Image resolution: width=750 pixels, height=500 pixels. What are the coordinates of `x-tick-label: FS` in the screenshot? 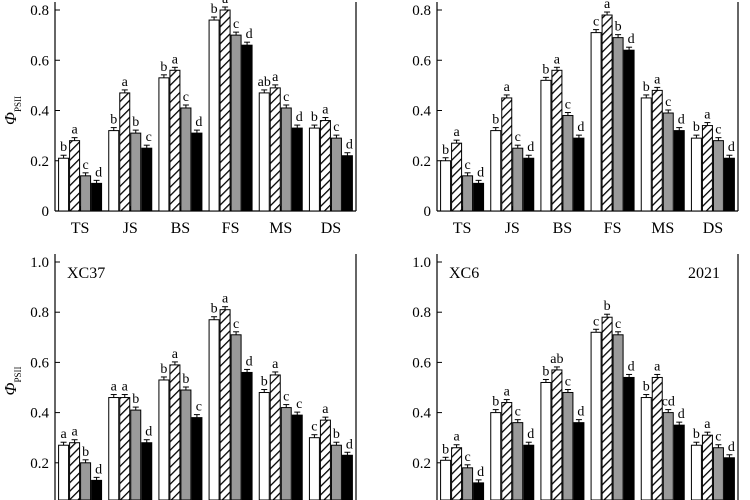 It's located at (613, 228).